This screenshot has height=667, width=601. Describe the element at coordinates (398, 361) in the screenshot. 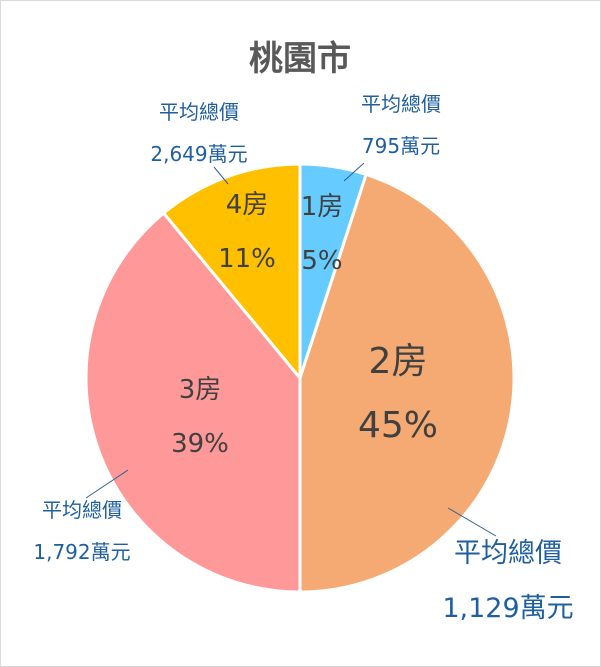

I see `slice-category-label: 2房` at that location.